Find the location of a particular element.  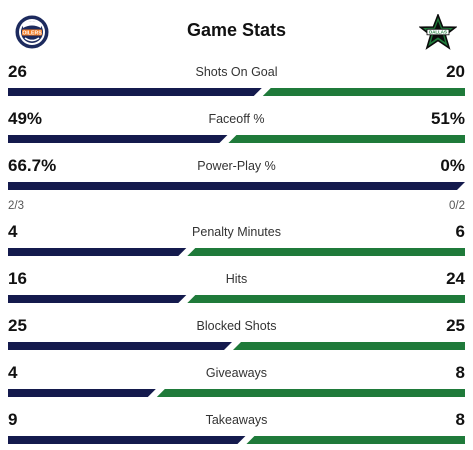

stat-row-hits: 16 Hits 24 is located at coordinates (236, 285).